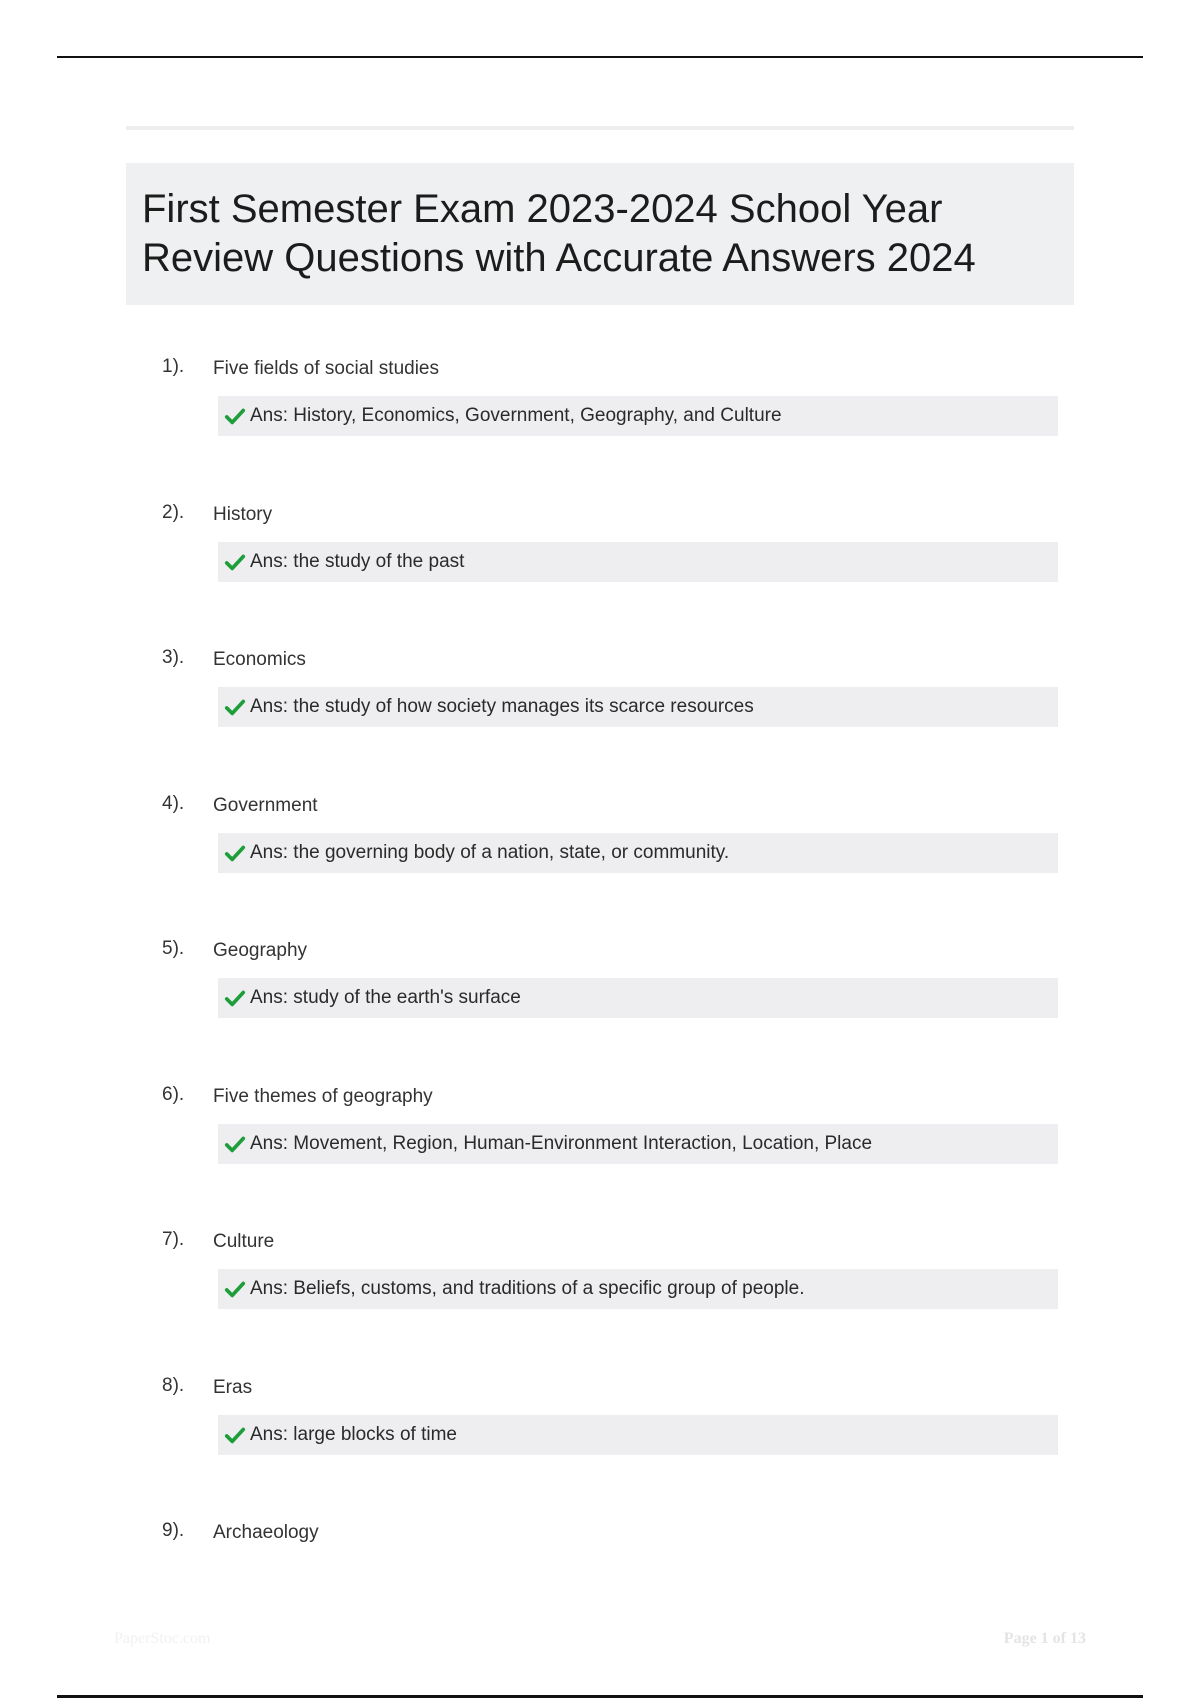 The image size is (1200, 1700). Describe the element at coordinates (600, 57) in the screenshot. I see `top-rule` at that location.